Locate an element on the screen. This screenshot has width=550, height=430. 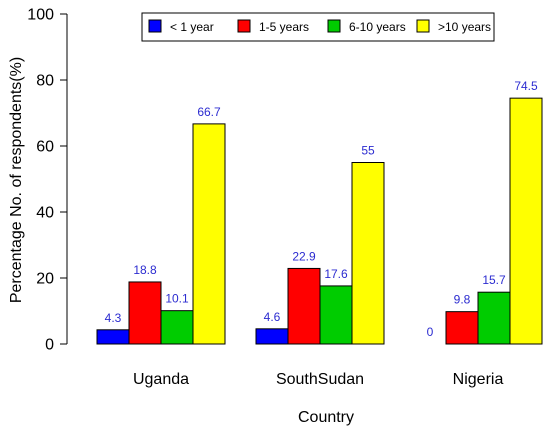
data-label: 9.8 is located at coordinates (462, 300).